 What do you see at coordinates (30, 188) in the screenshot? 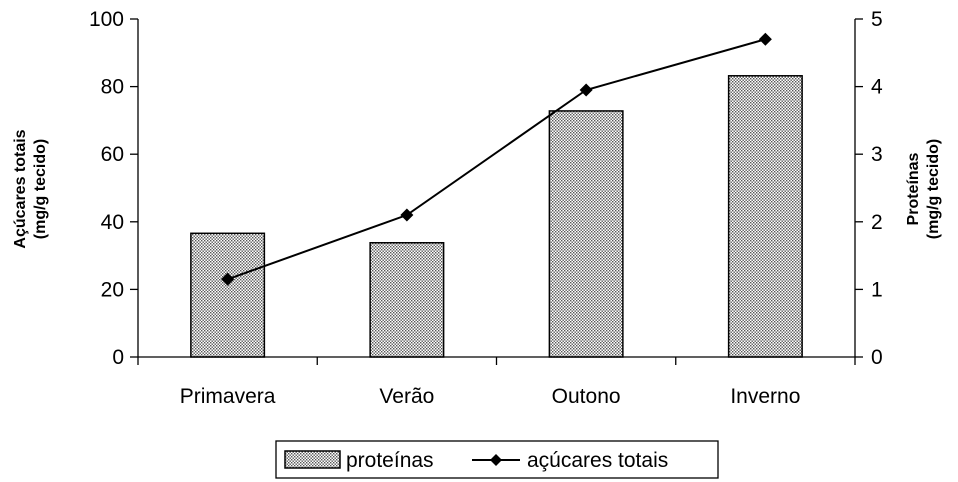
I see `left-axis-title: Açúcares totais (mg/g tecido)` at bounding box center [30, 188].